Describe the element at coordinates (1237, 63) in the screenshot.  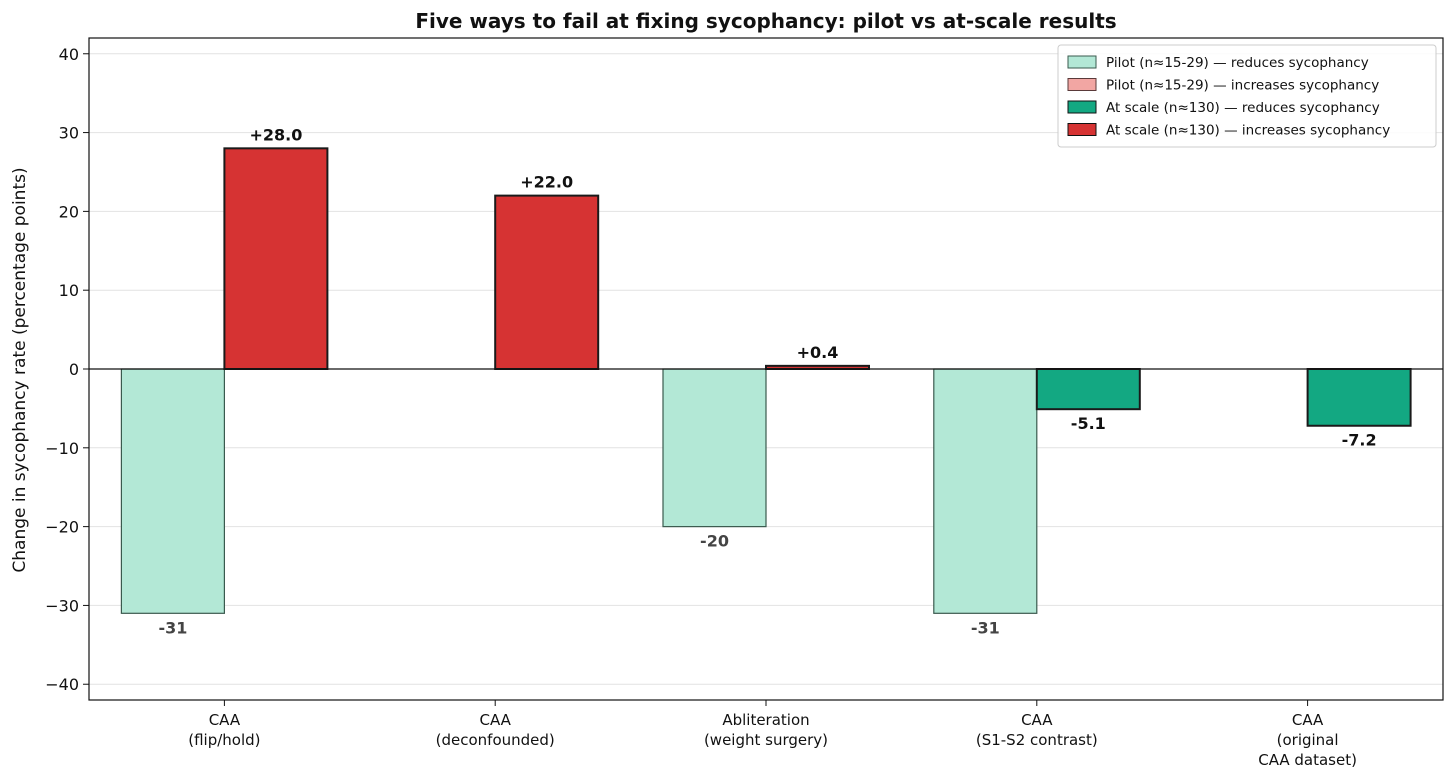
I see `legend-label: Pilot (n≈15-29) — reduces sycophancy` at that location.